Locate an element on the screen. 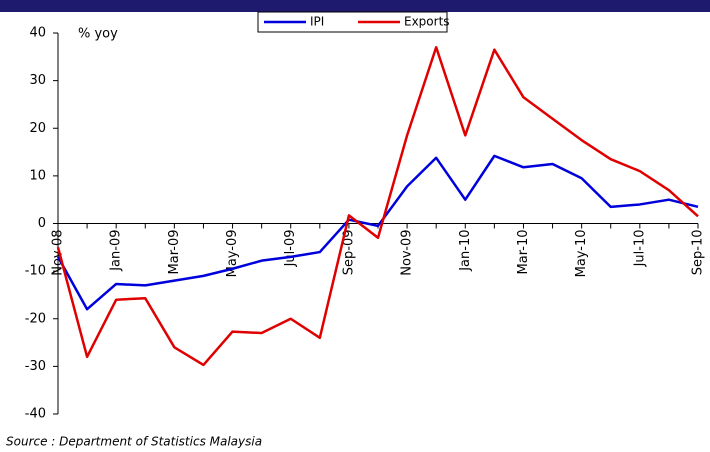  x-tick-label: Sep-10 is located at coordinates (698, 253).